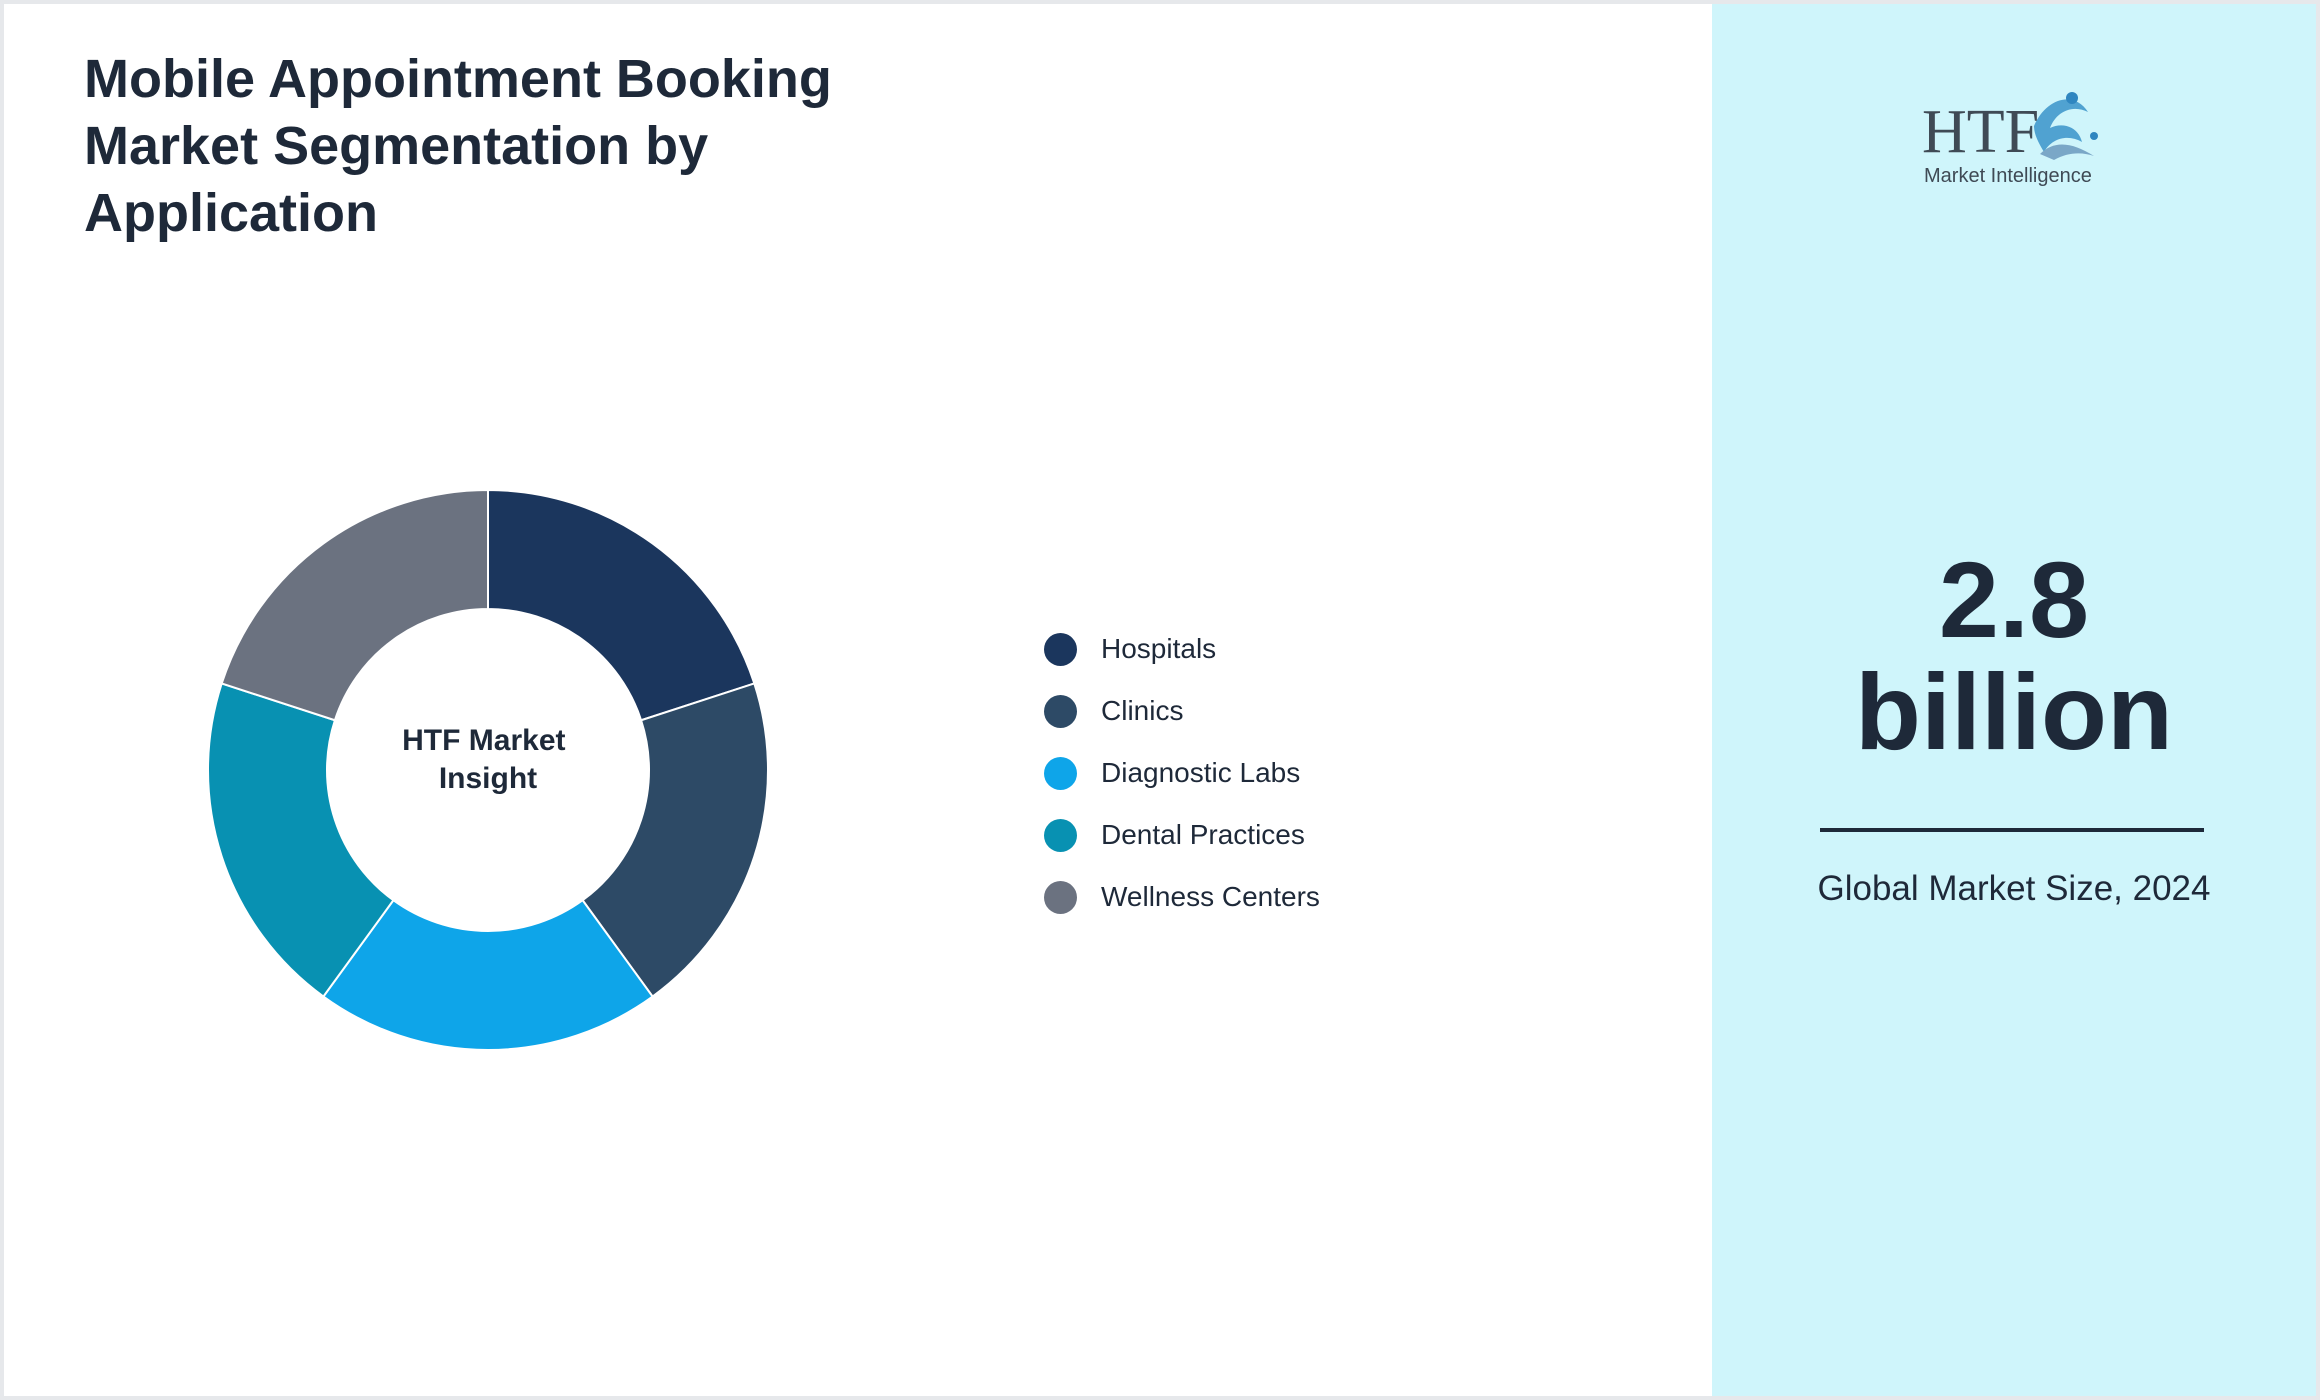 The width and height of the screenshot is (2320, 1400). Describe the element at coordinates (2014, 599) in the screenshot. I see `market-size-number: 2.8` at that location.